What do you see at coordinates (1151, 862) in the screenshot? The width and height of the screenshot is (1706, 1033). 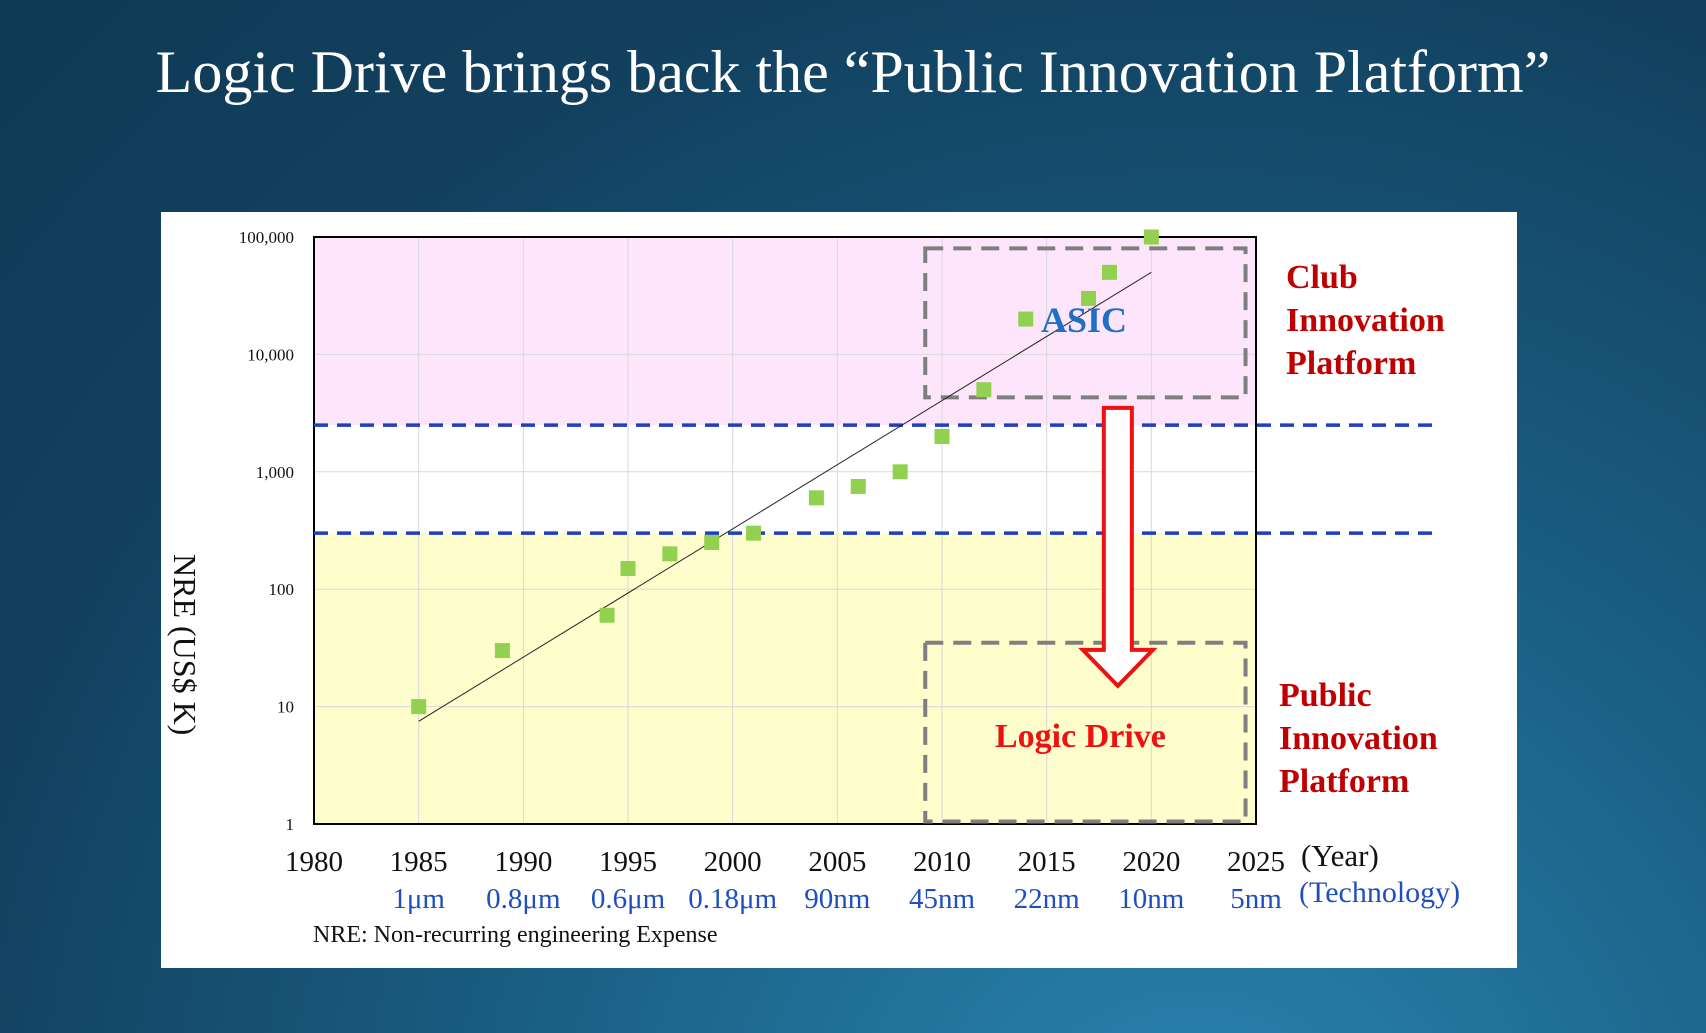 I see `x-tick-label: 2020` at bounding box center [1151, 862].